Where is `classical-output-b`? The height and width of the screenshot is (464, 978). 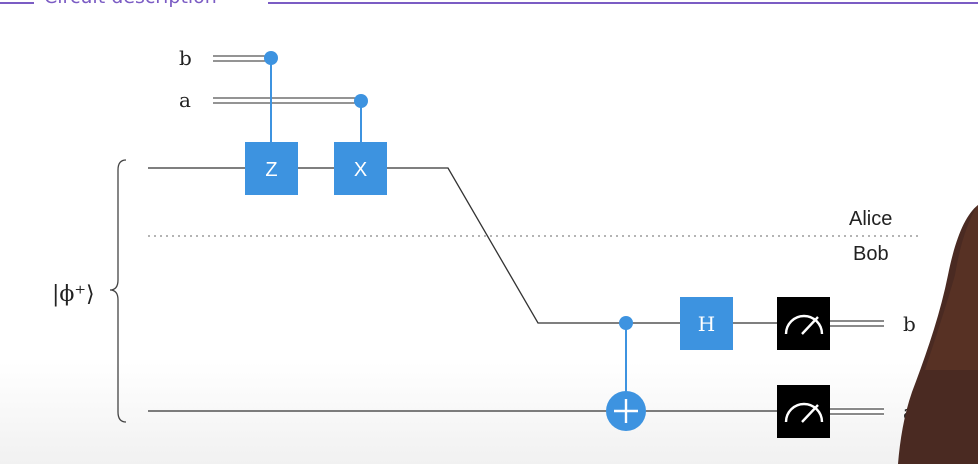
classical-output-b is located at coordinates (857, 323).